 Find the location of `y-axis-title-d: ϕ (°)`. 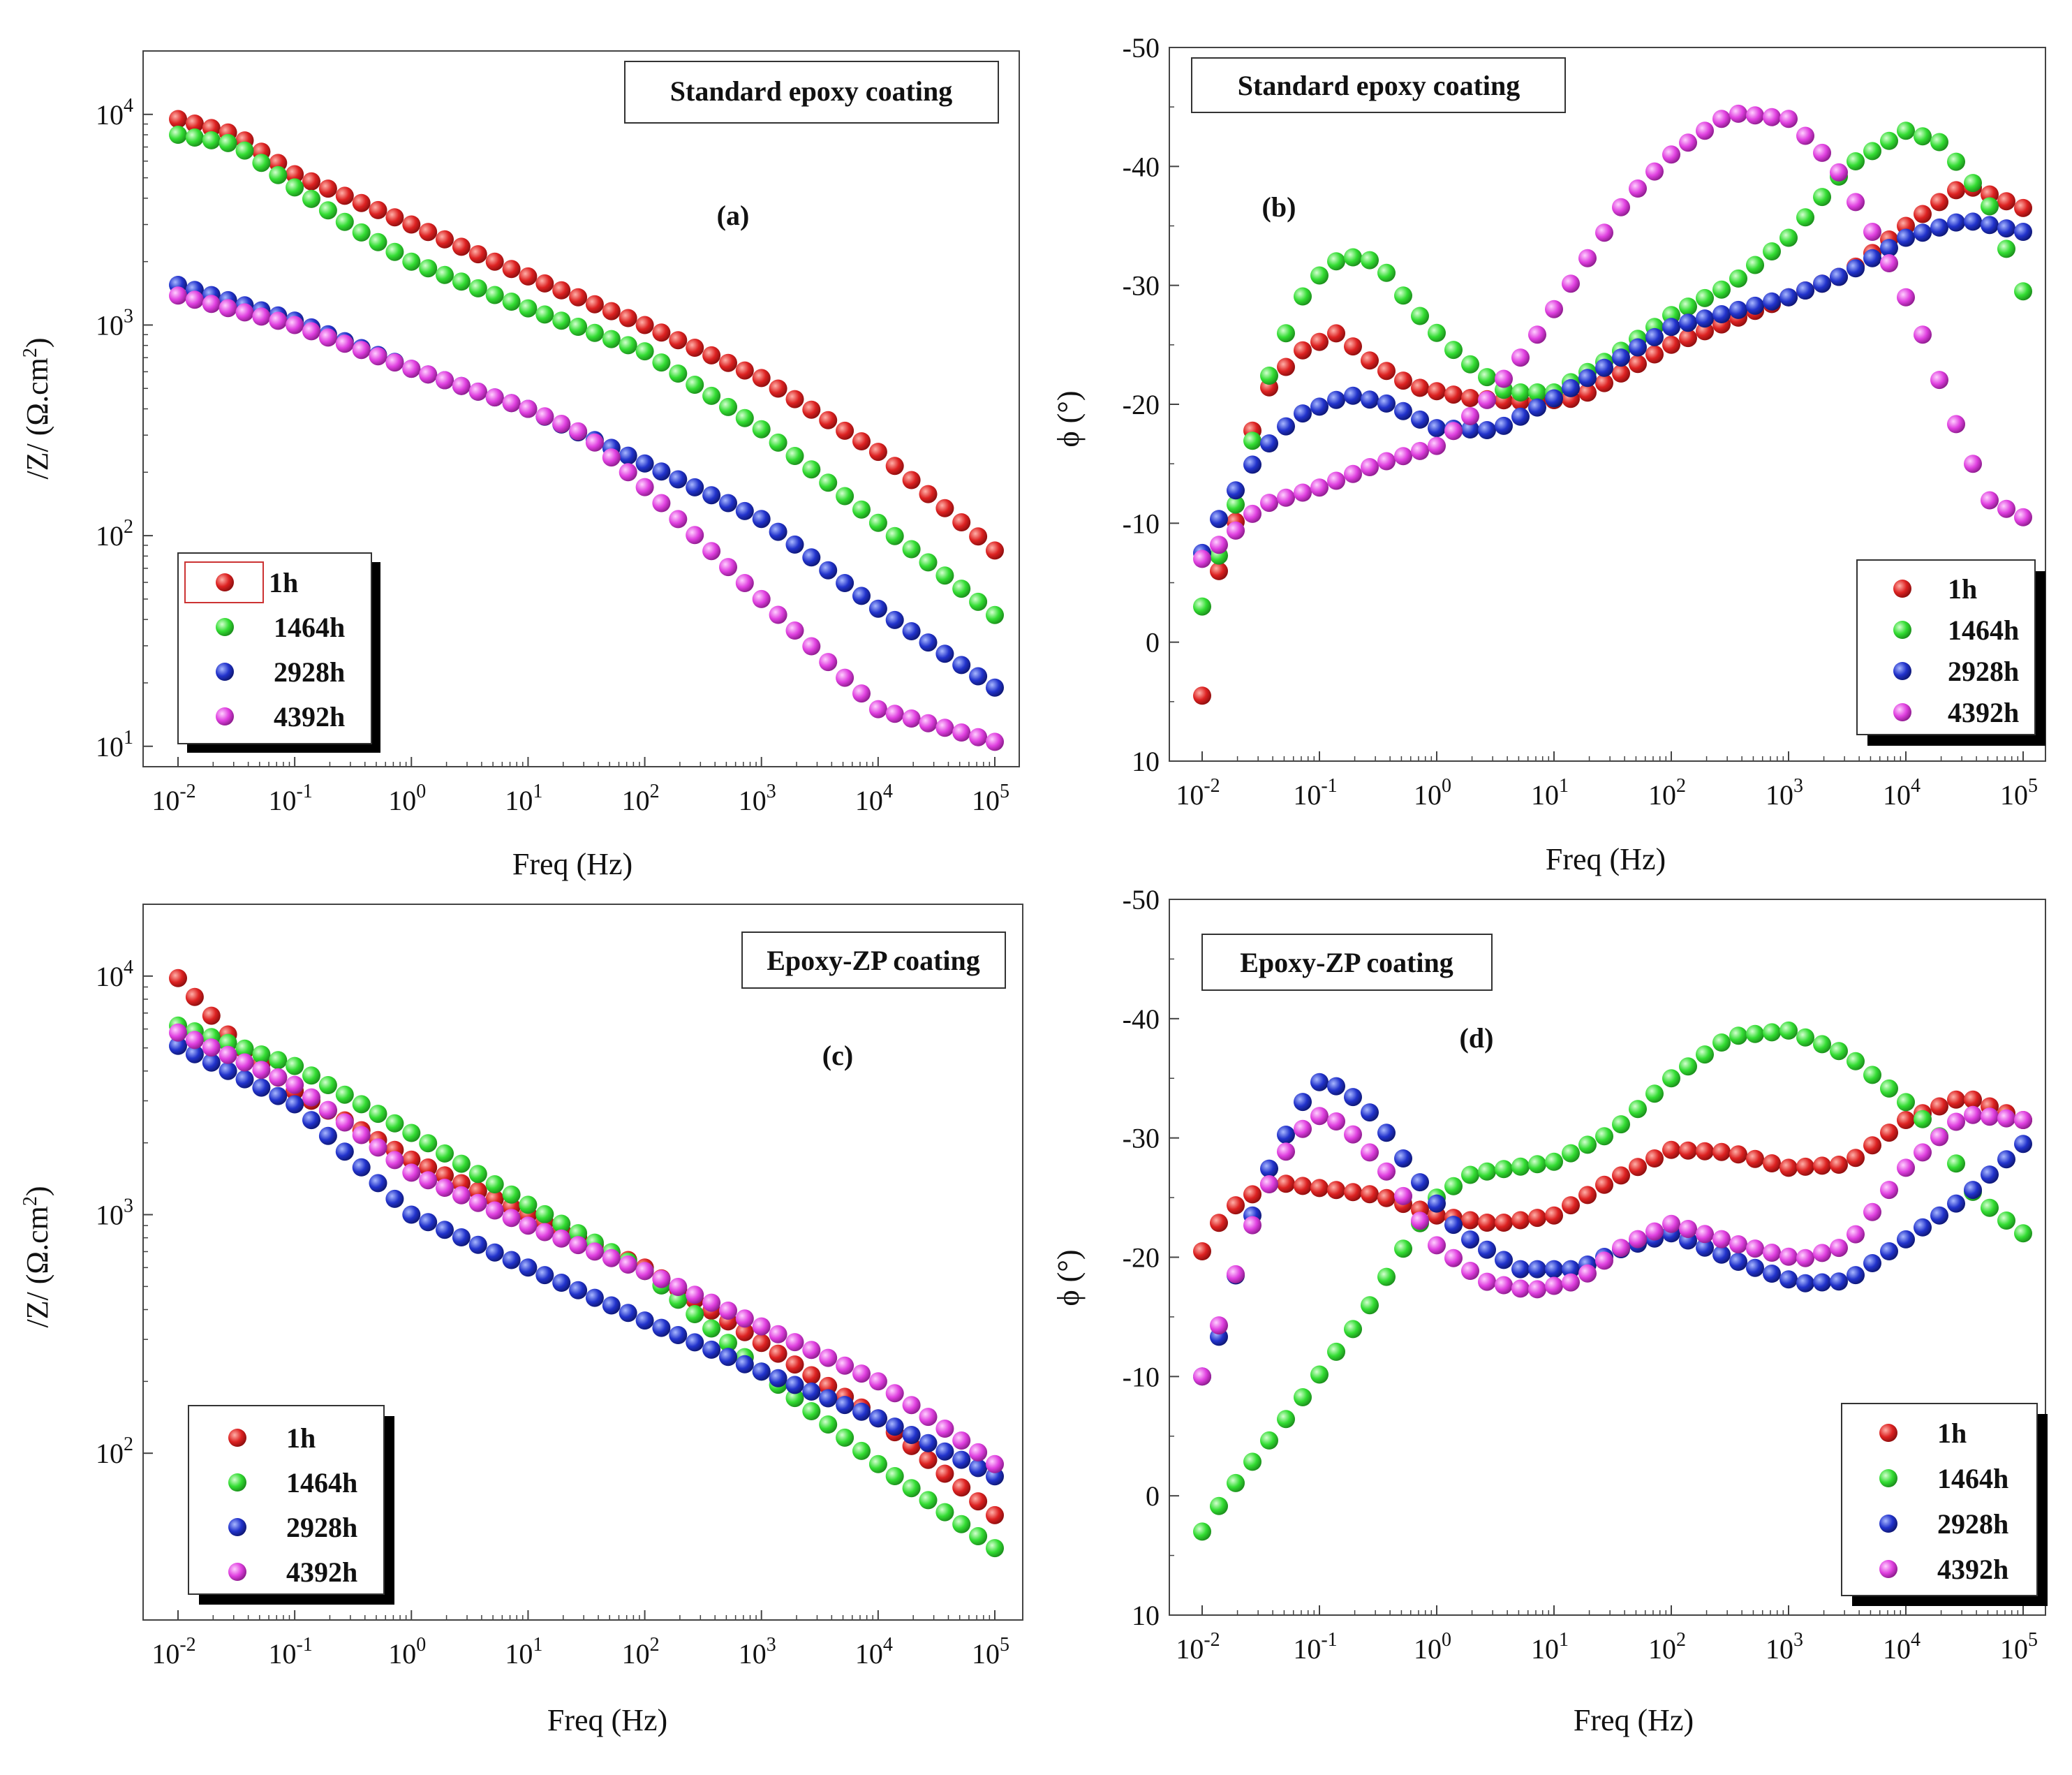

y-axis-title-d: ϕ (°) is located at coordinates (1068, 1277).